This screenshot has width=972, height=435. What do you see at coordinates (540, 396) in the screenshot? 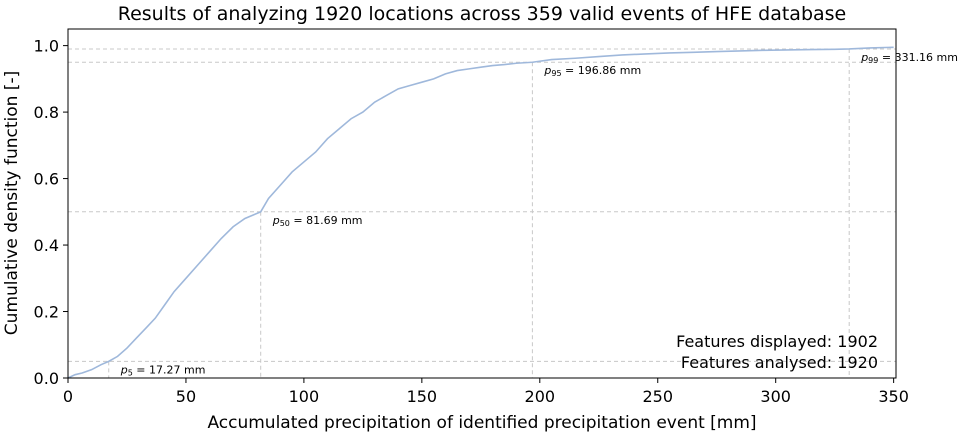
I see `x-tick-label: 200` at bounding box center [540, 396].